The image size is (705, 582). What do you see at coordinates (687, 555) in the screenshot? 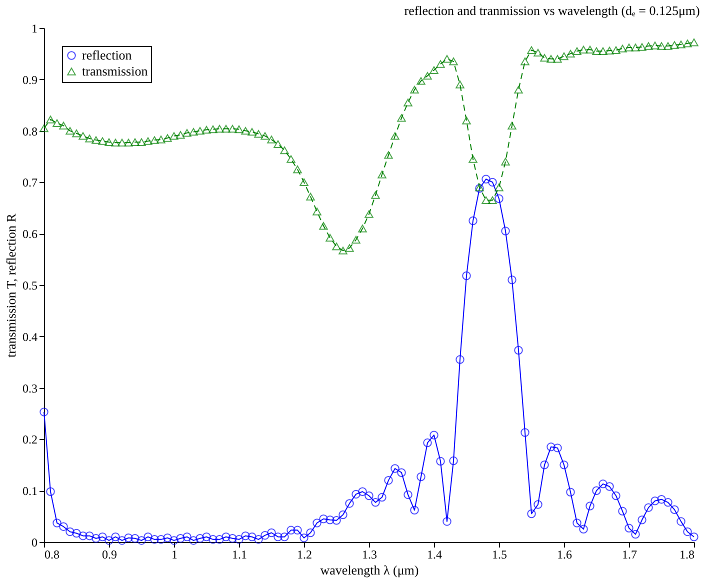
I see `x-tick-label: 1.8` at bounding box center [687, 555].